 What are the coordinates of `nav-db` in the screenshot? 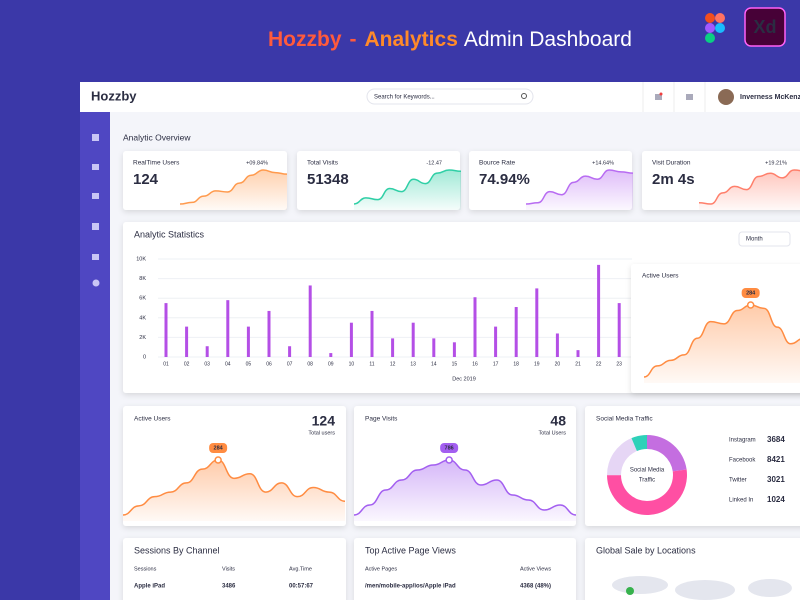 It's located at (95, 196).